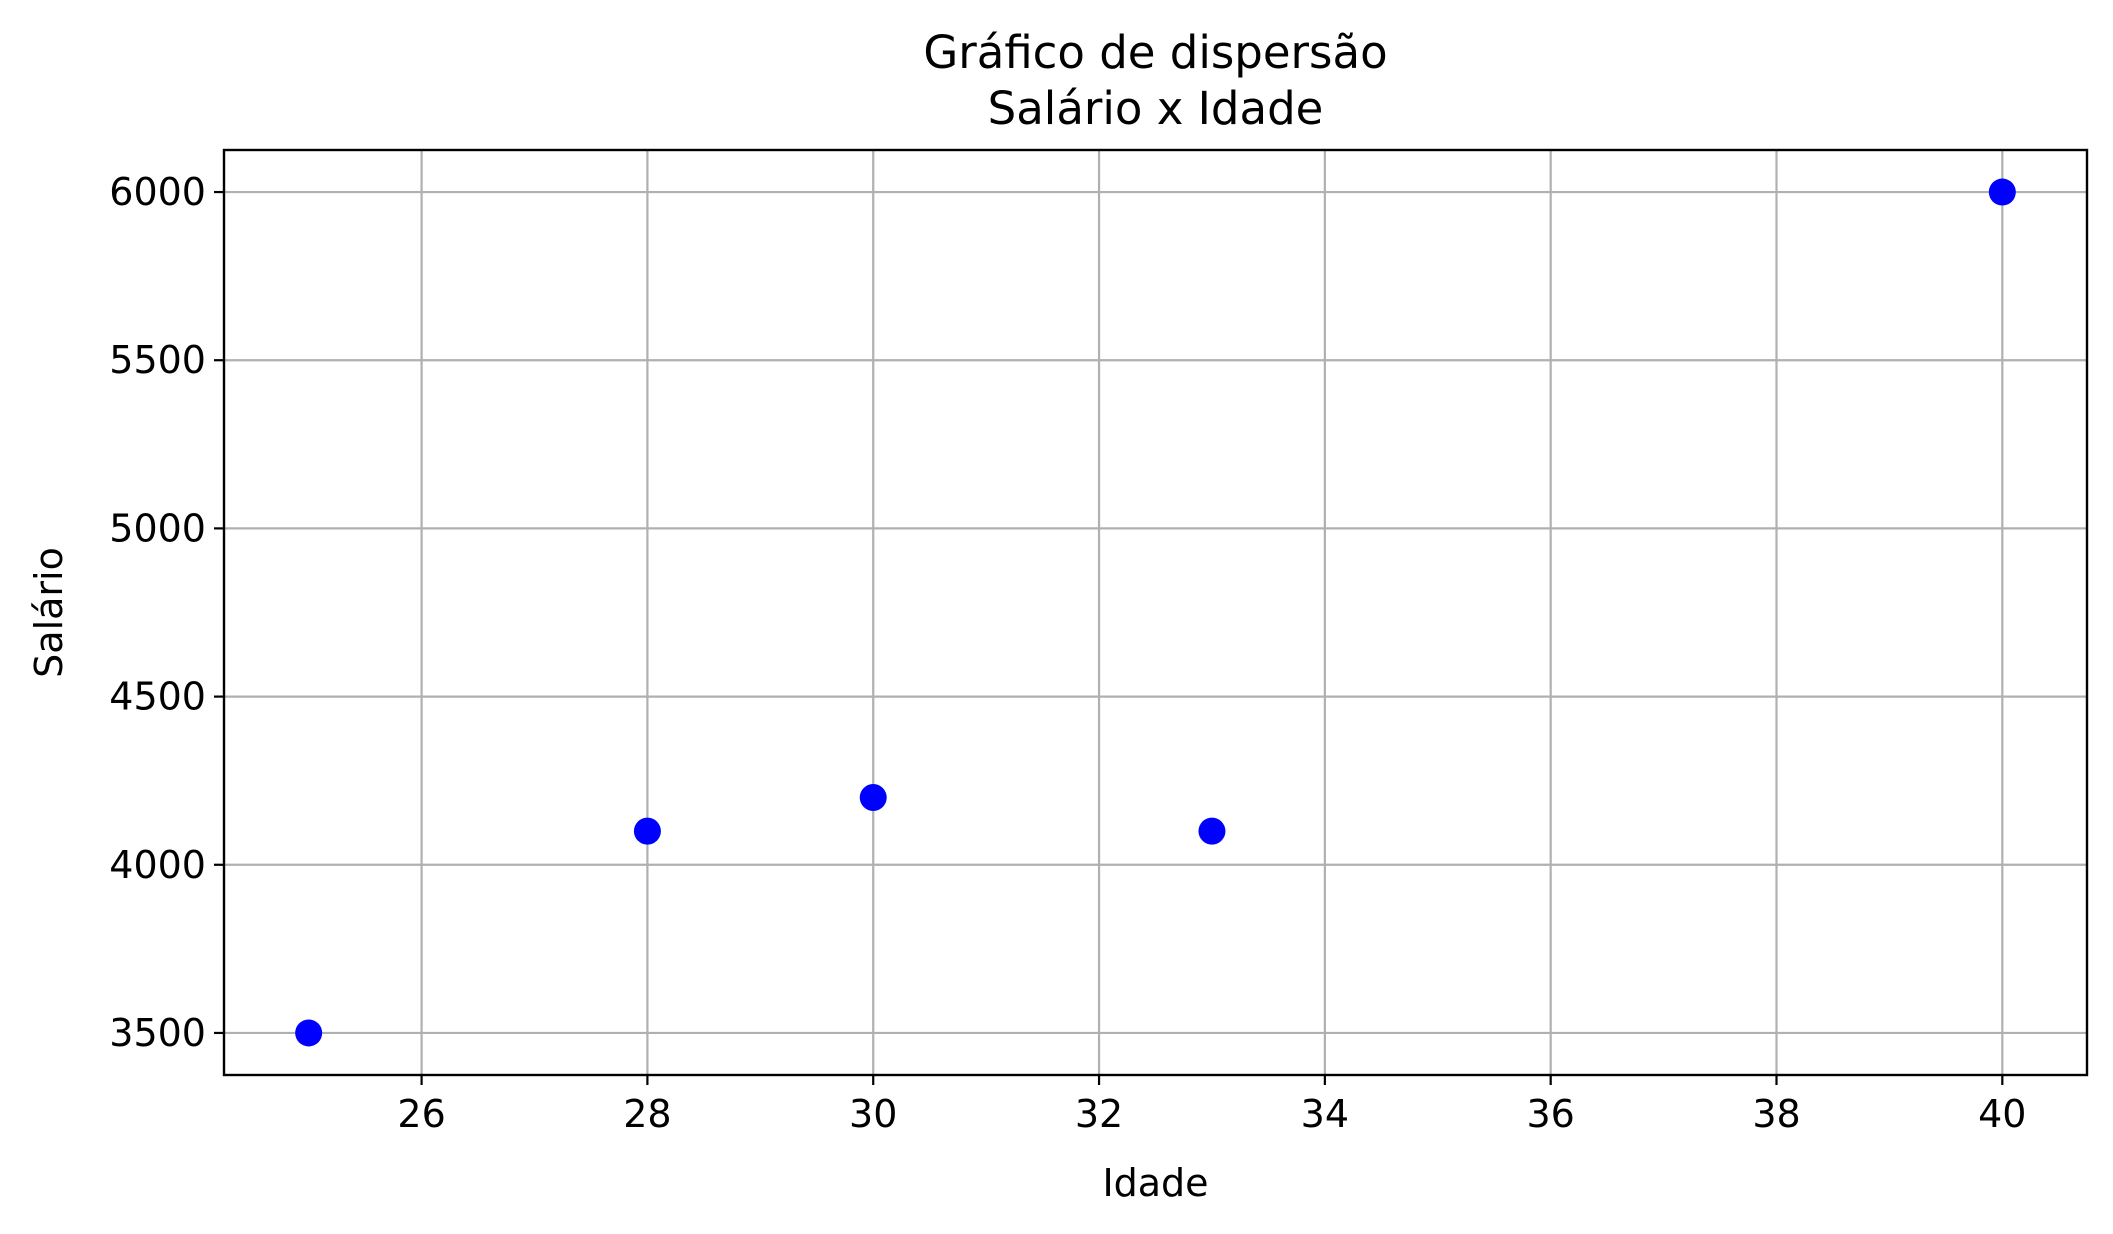  Describe the element at coordinates (873, 1114) in the screenshot. I see `x-tick-label: 30` at that location.